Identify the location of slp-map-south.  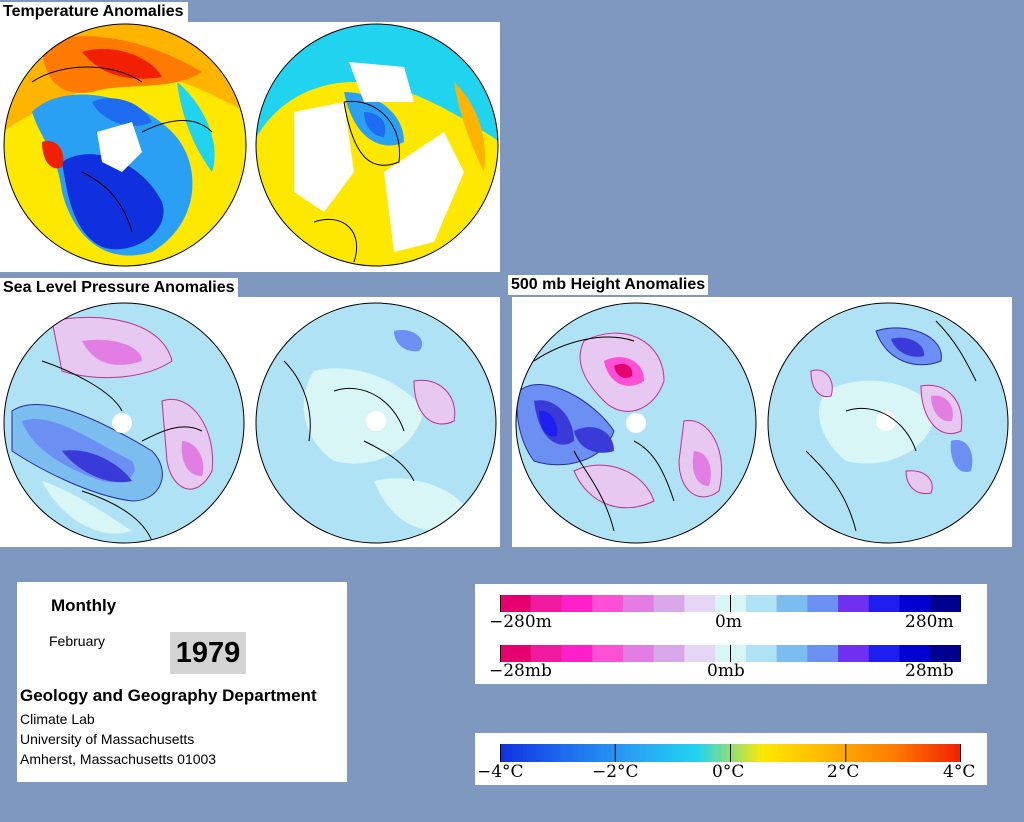
(376, 423).